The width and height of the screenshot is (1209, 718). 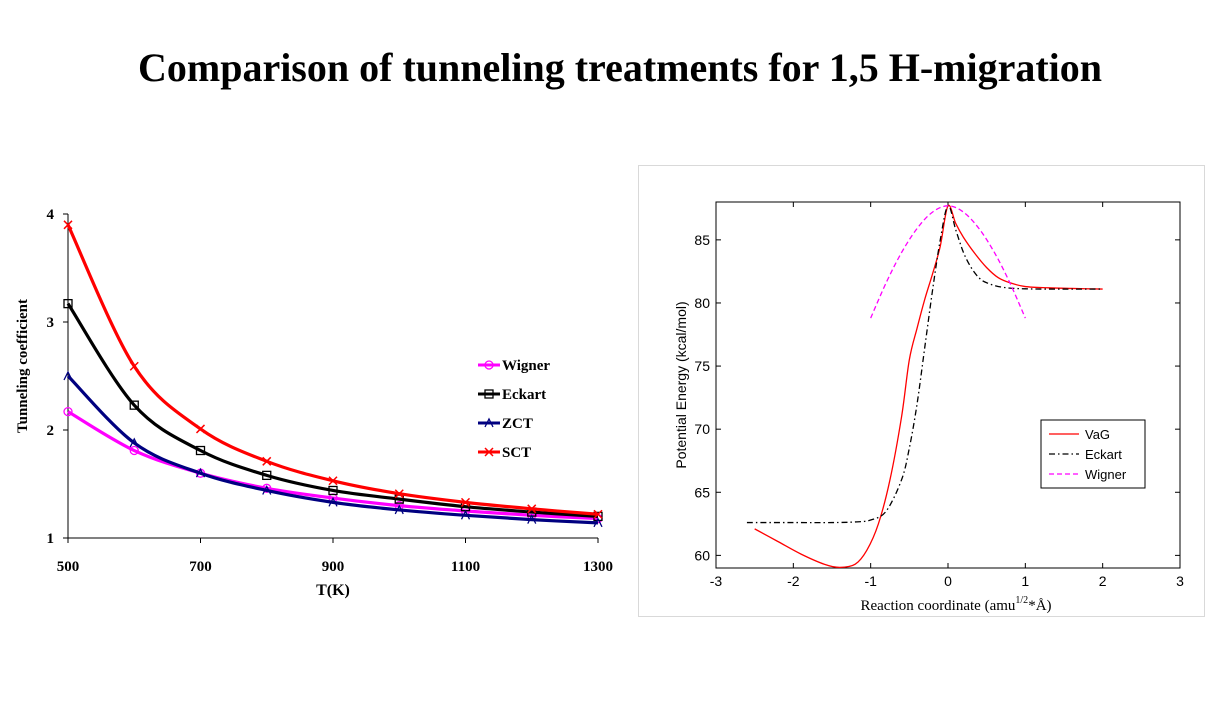 What do you see at coordinates (489, 422) in the screenshot?
I see `legend-marker-zct` at bounding box center [489, 422].